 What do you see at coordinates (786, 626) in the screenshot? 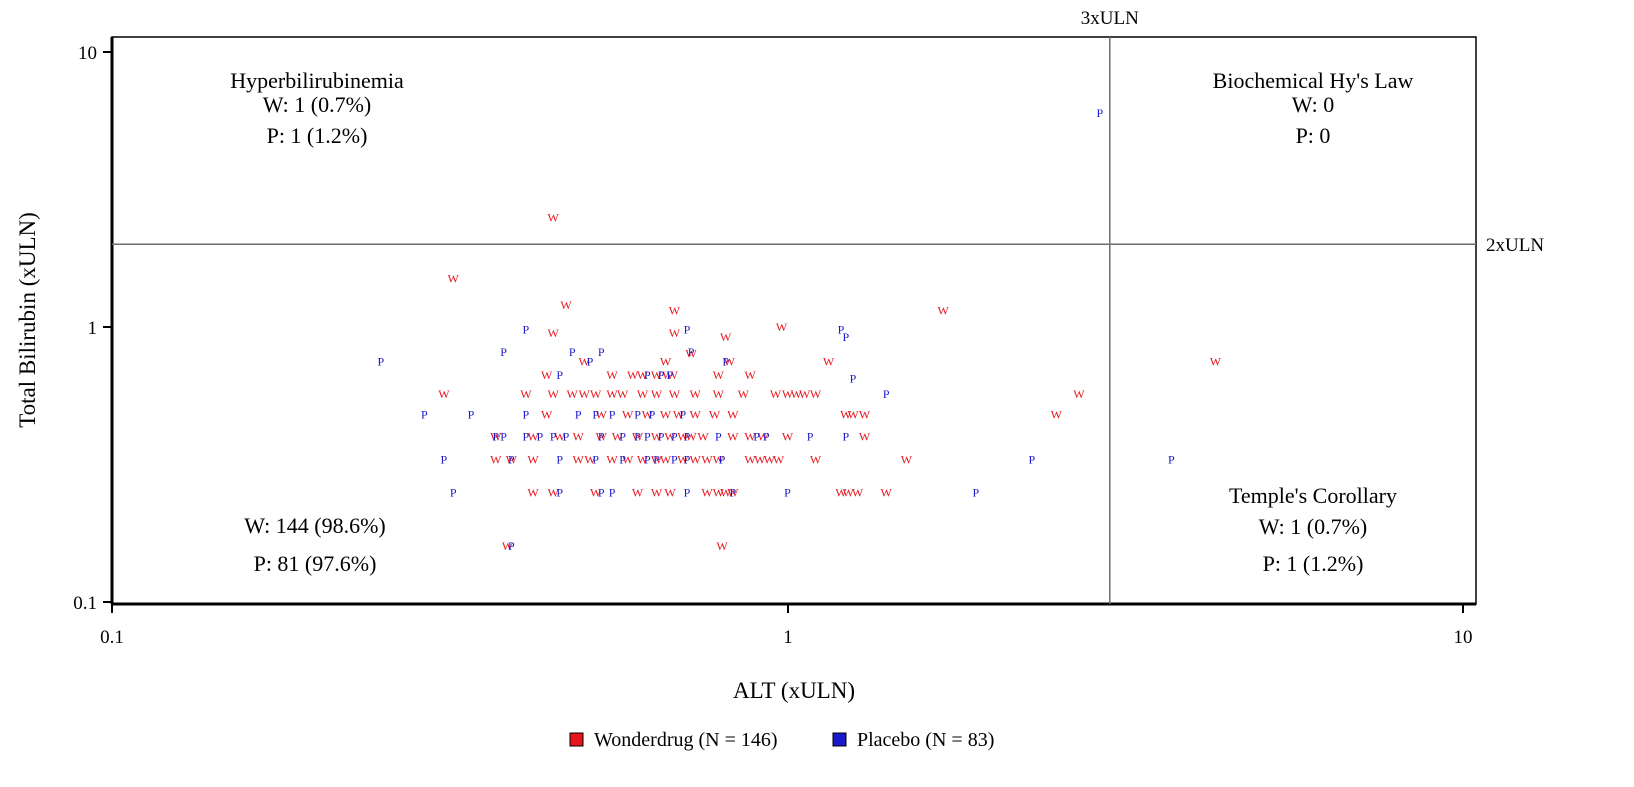
I see `x-axis-ticks: 0.1 1 10` at bounding box center [786, 626].